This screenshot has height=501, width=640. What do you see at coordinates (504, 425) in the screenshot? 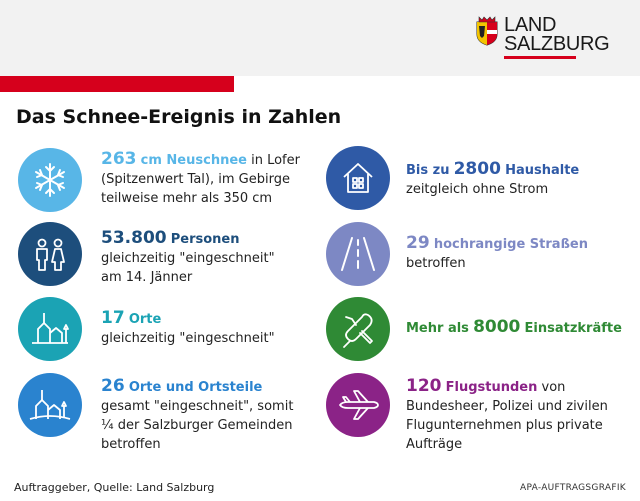
I see `stat-text-line3: Flugunternehmen plus private` at bounding box center [504, 425].